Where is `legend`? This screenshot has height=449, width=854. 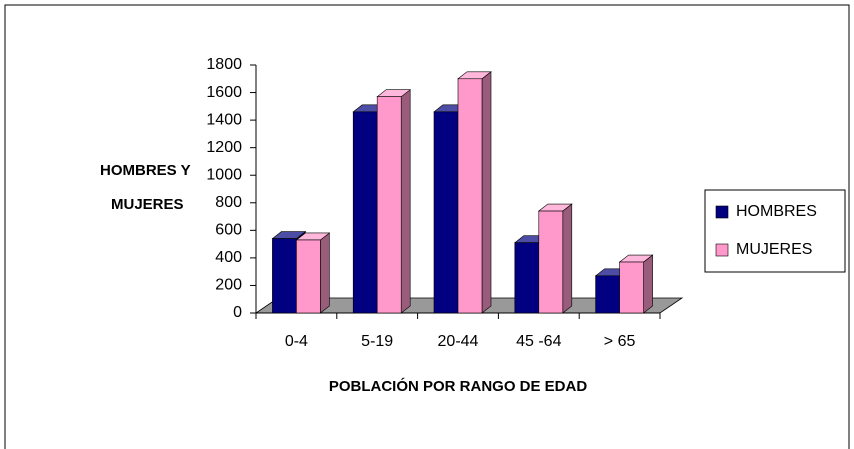 legend is located at coordinates (775, 231).